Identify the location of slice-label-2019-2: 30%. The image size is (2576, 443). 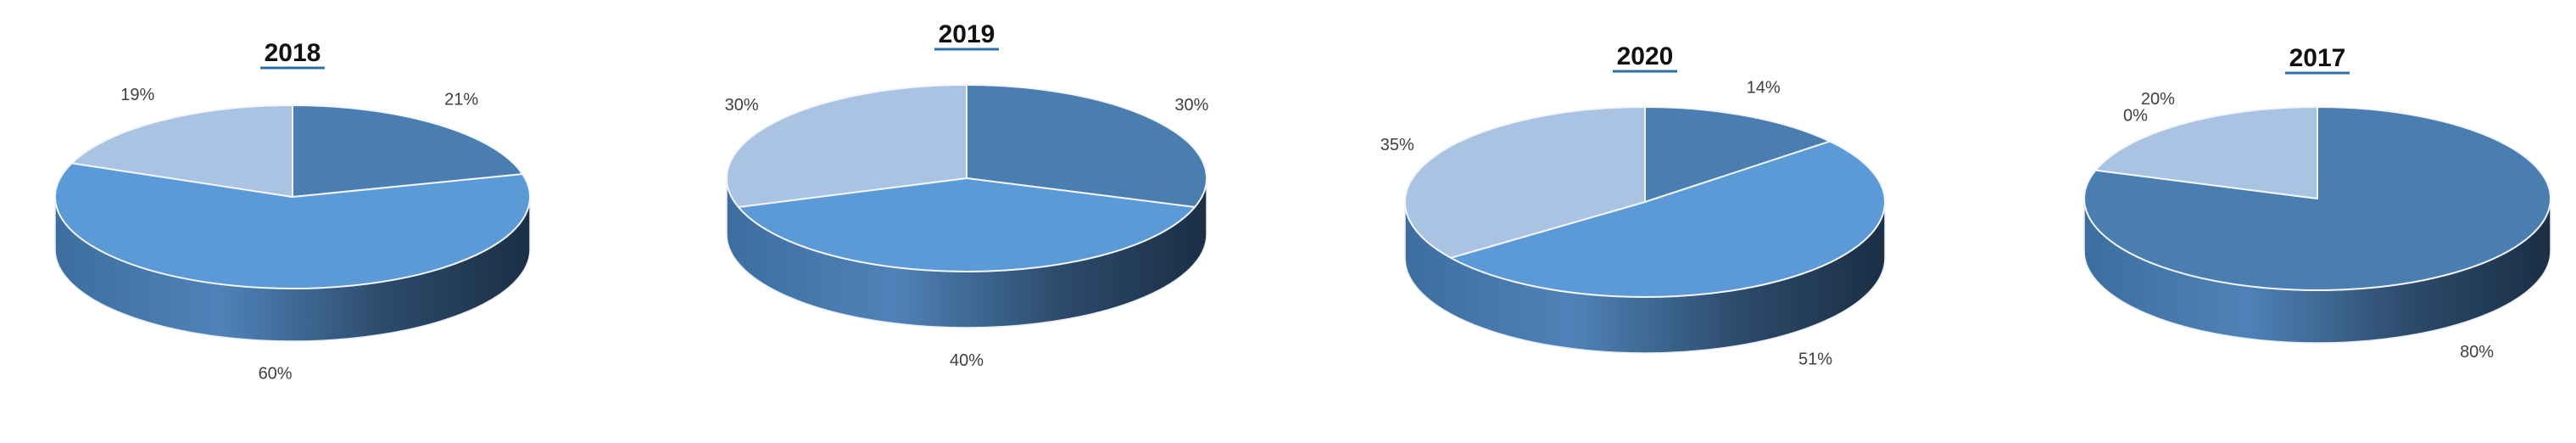
(742, 105).